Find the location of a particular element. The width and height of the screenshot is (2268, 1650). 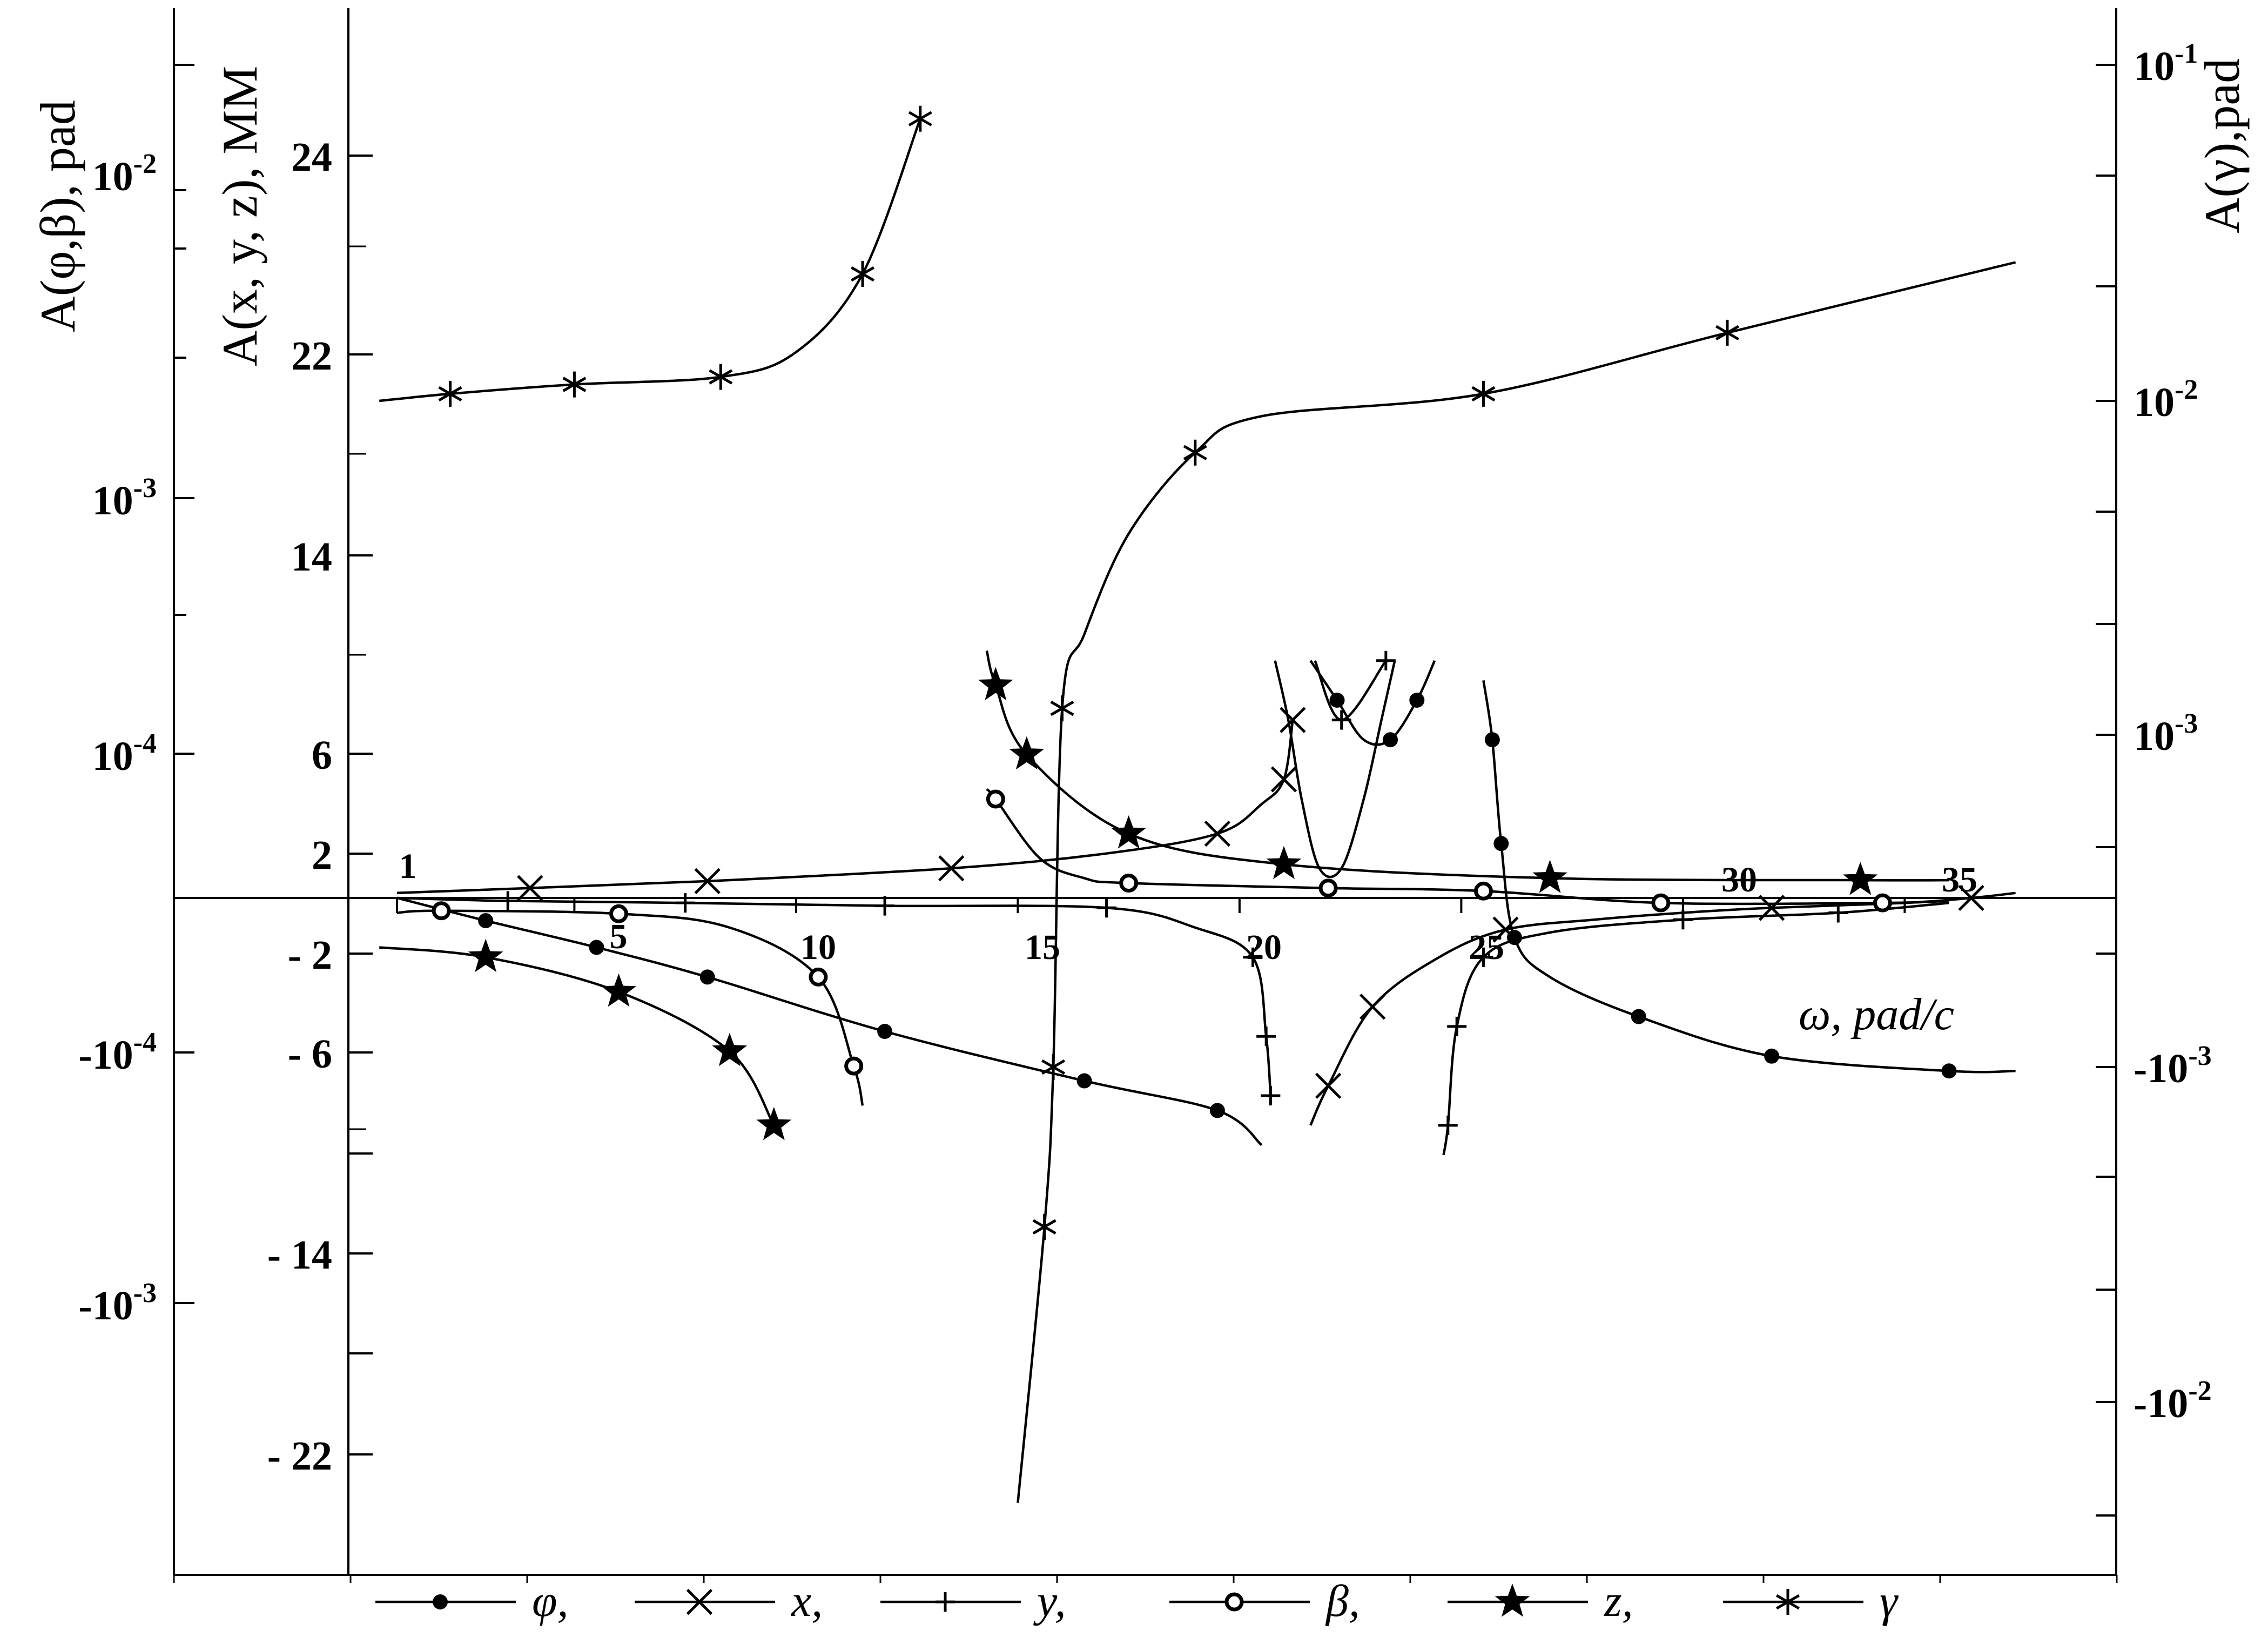

left-inner-tick-label: 22 is located at coordinates (311, 356).